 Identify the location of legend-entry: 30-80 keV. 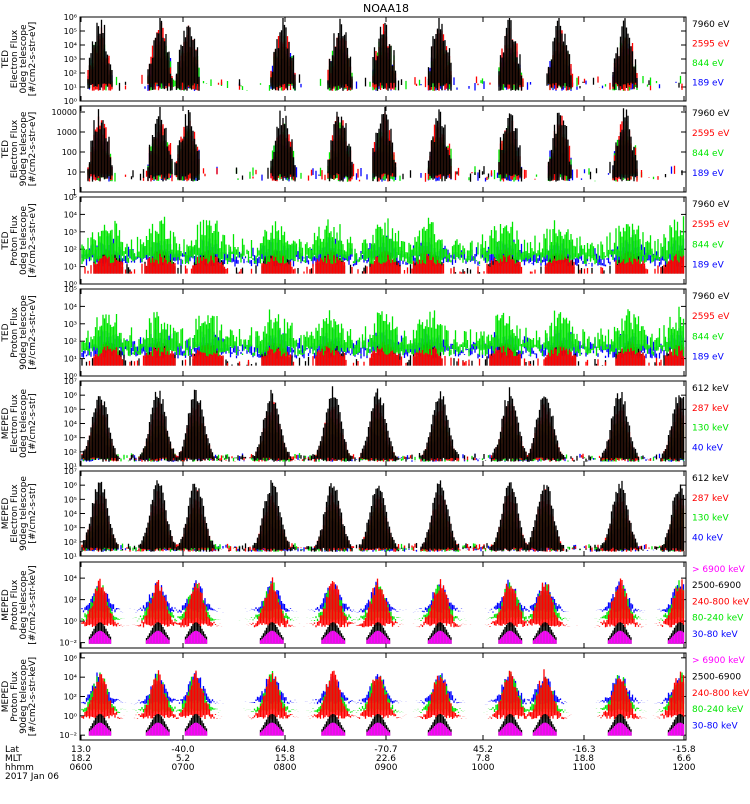
(715, 727).